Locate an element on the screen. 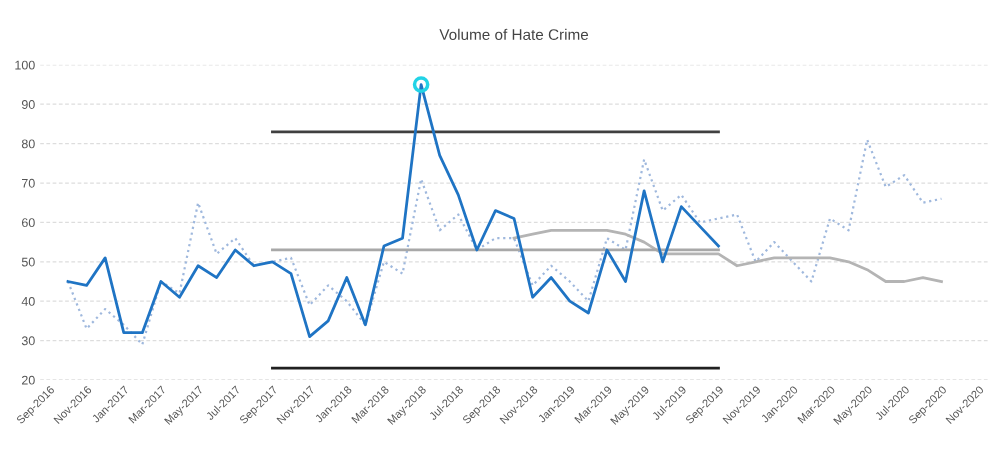 The height and width of the screenshot is (460, 1003). y-tick-label: 50 is located at coordinates (28, 262).